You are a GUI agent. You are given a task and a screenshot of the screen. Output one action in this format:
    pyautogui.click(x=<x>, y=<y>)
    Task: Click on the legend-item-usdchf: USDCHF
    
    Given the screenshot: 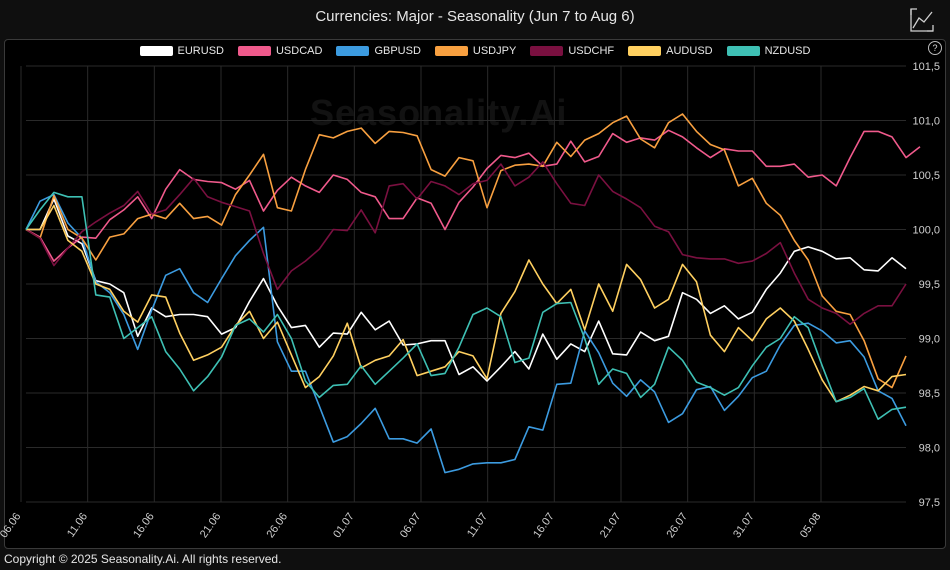 What is the action you would take?
    pyautogui.click(x=572, y=51)
    